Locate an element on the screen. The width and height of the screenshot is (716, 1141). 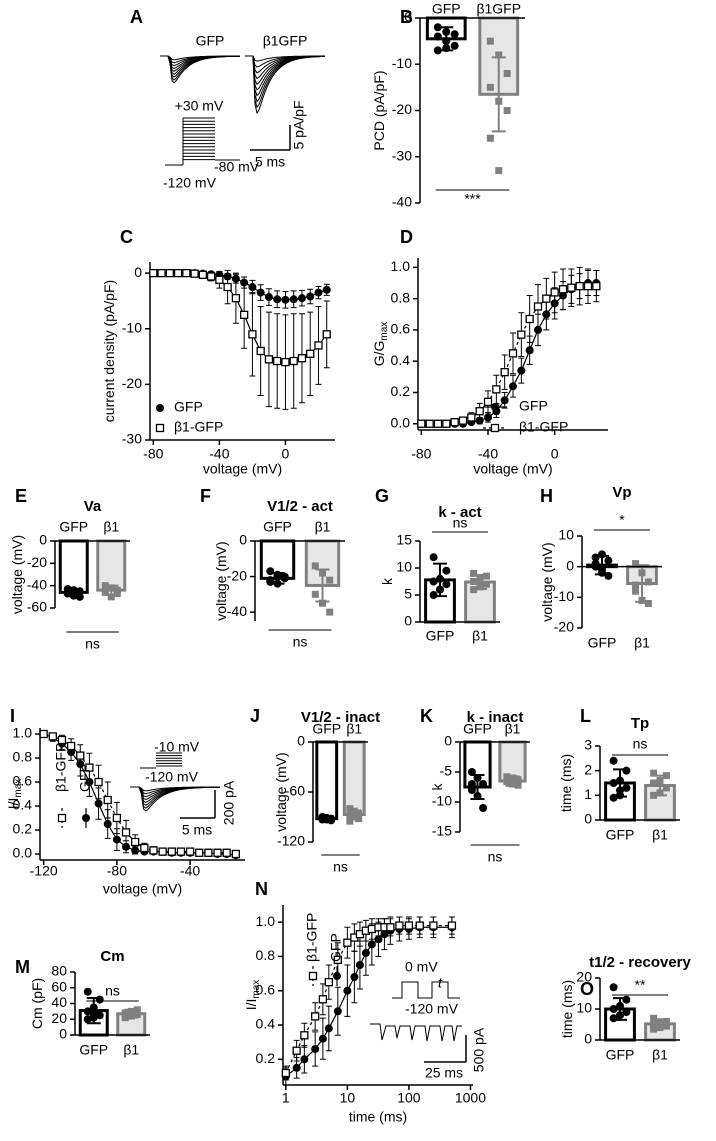
x-tick-label: -80 is located at coordinates (153, 454).